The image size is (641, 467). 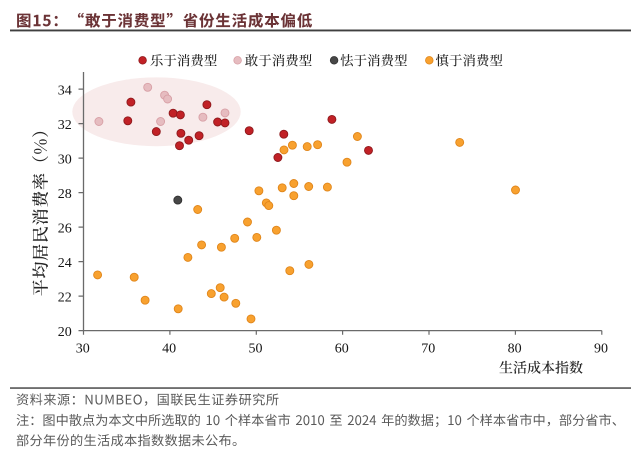 I want to click on svg-text: 90, so click(x=601, y=349).